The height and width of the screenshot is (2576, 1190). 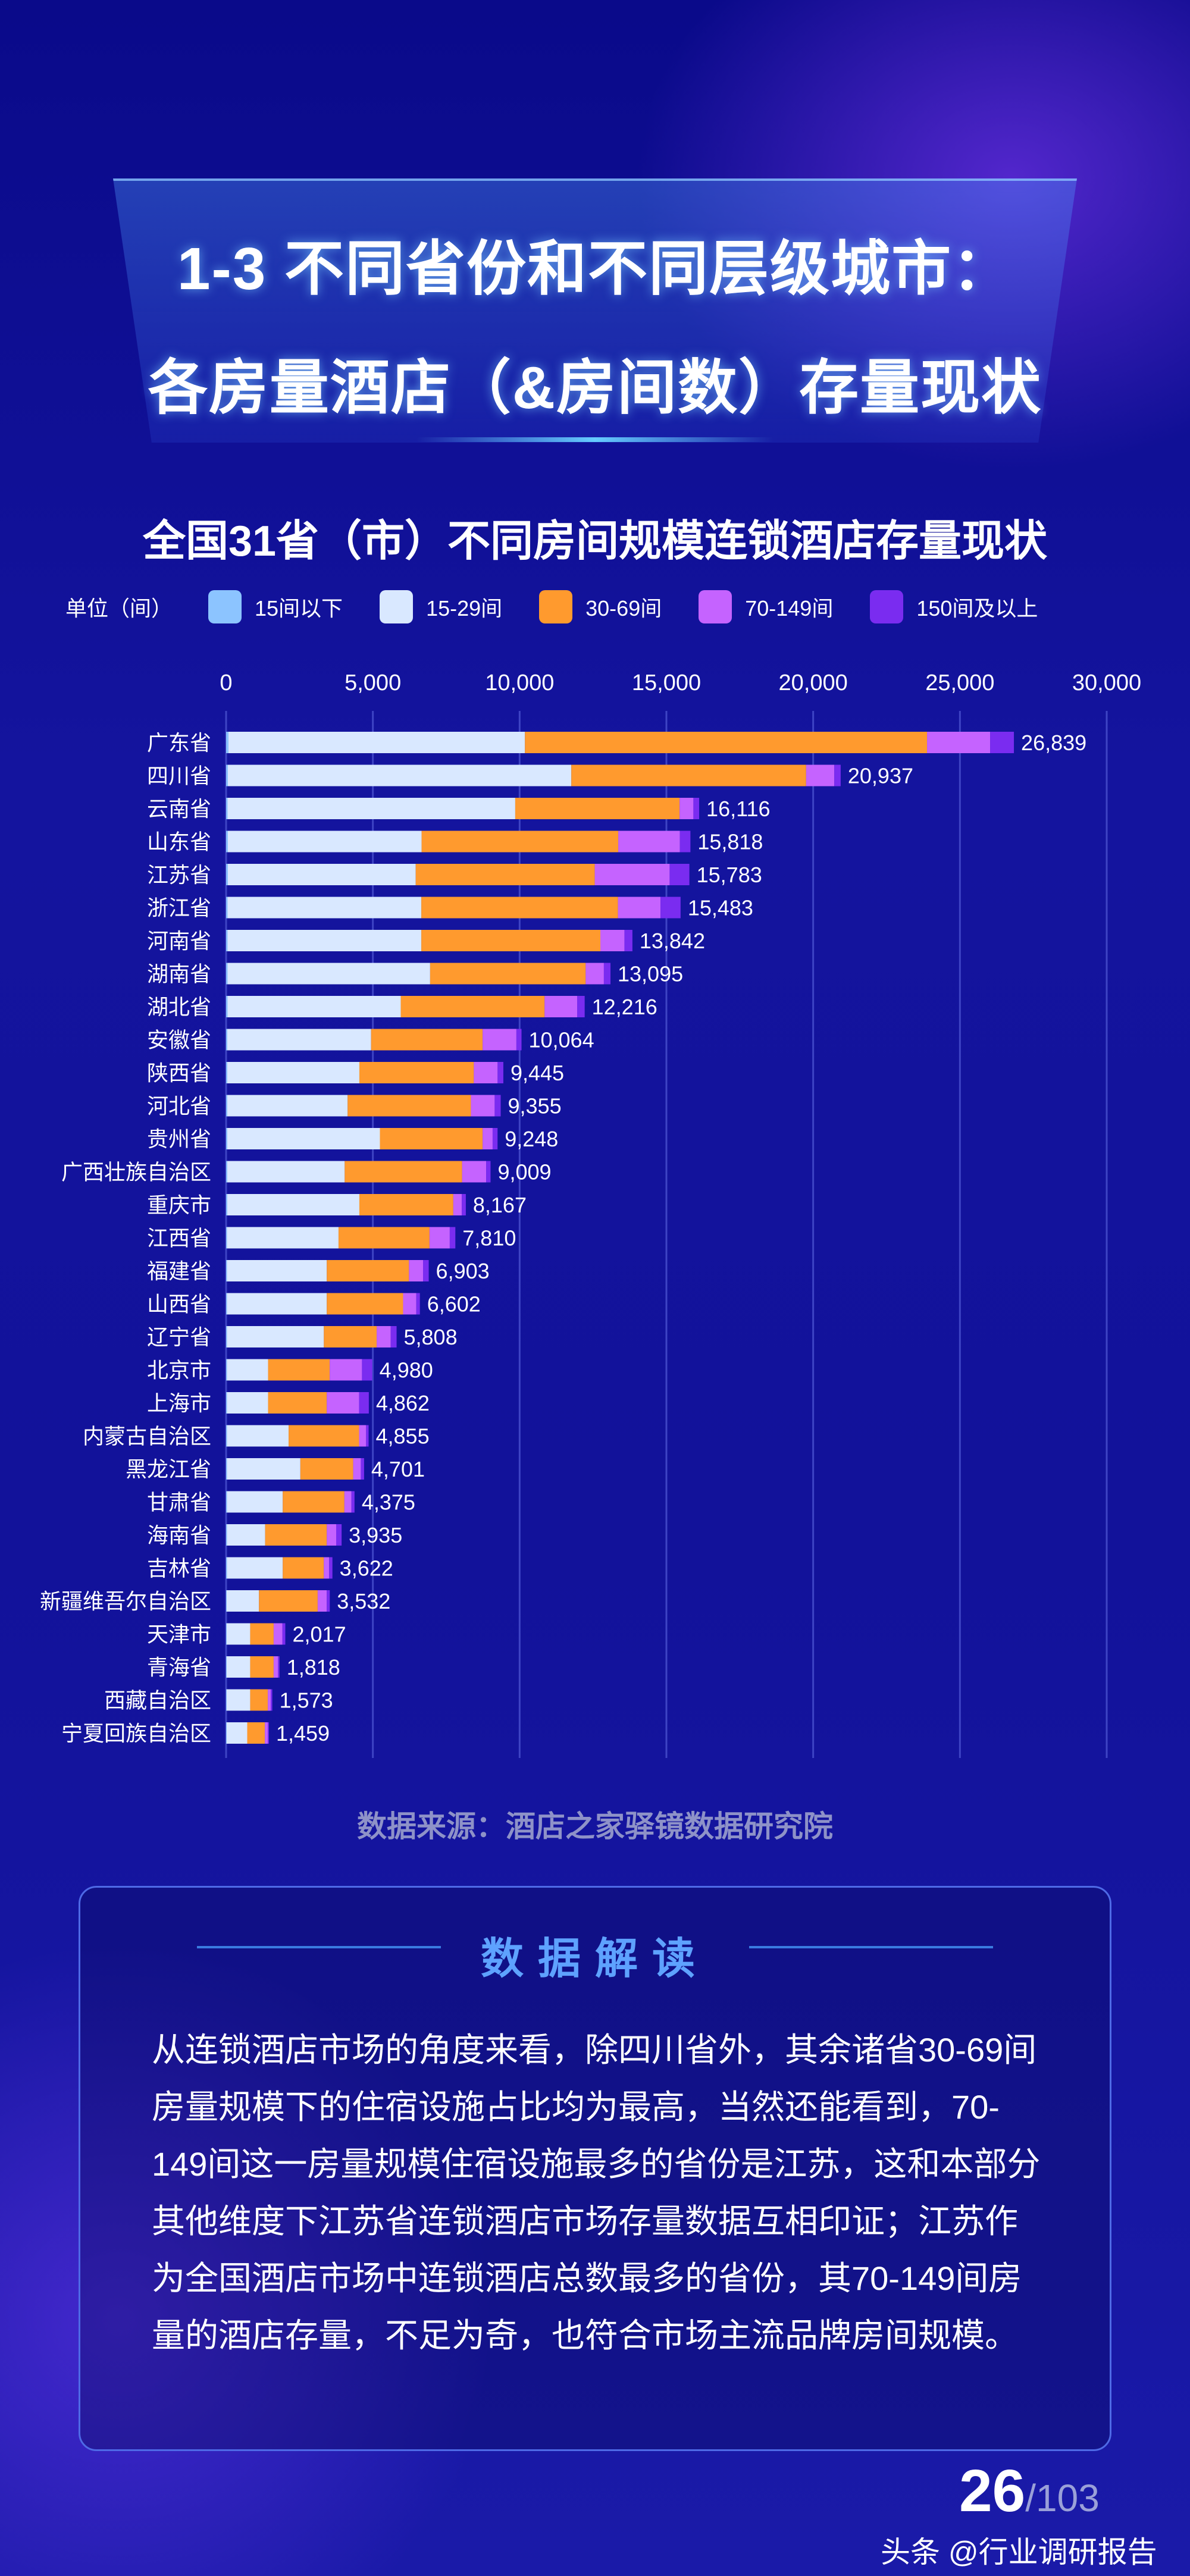 What do you see at coordinates (454, 1304) in the screenshot?
I see `bar-total-label: 6,602` at bounding box center [454, 1304].